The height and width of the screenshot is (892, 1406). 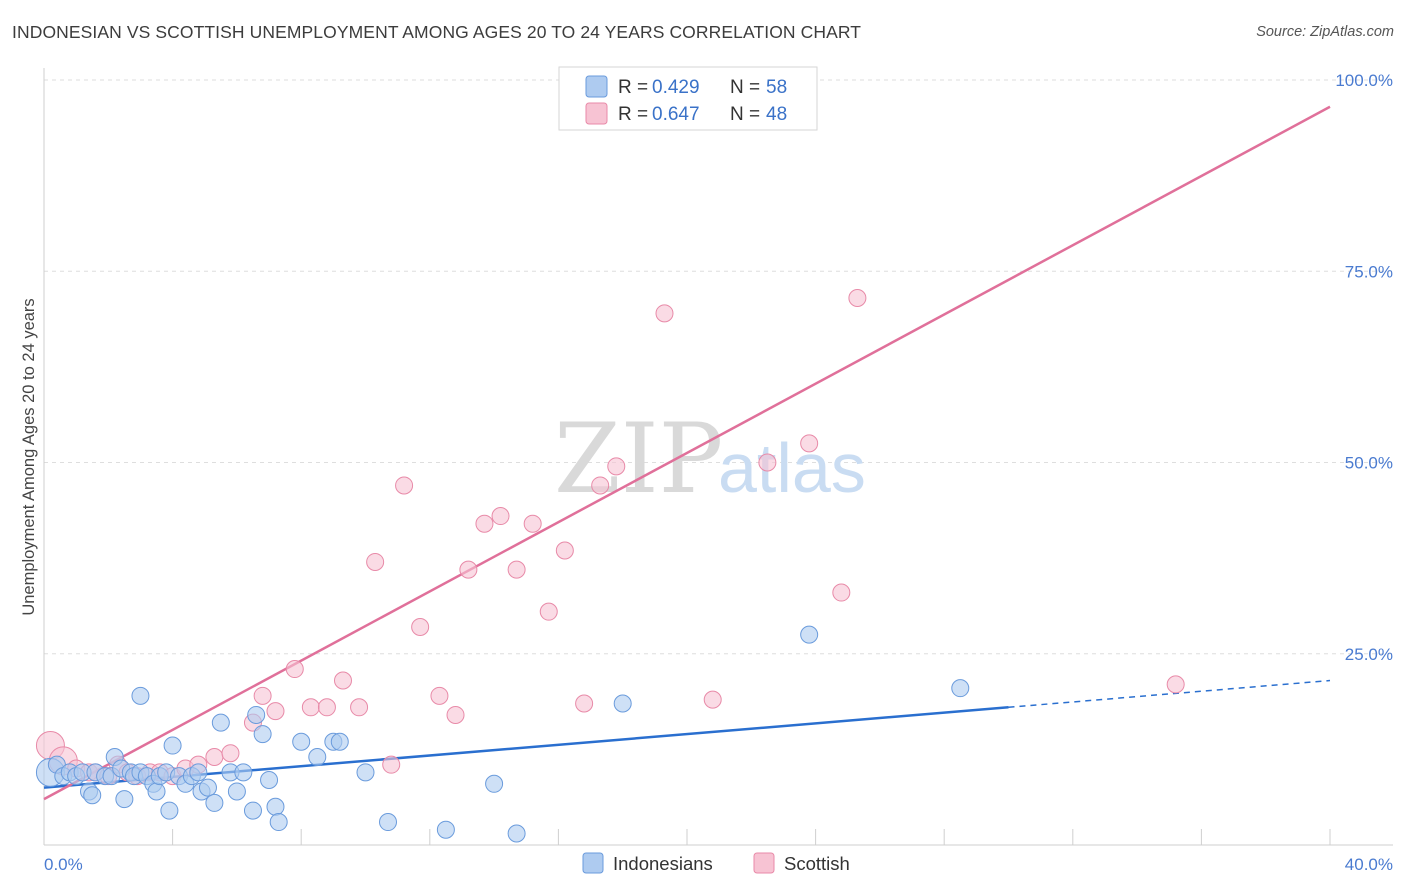 I want to click on legend-n-value-scottish: 48, so click(x=776, y=114).